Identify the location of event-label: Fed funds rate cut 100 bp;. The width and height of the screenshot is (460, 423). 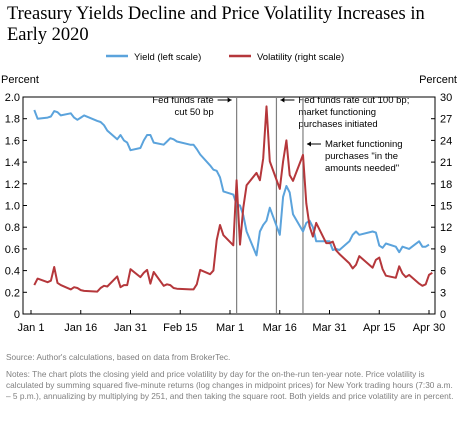
(353, 100).